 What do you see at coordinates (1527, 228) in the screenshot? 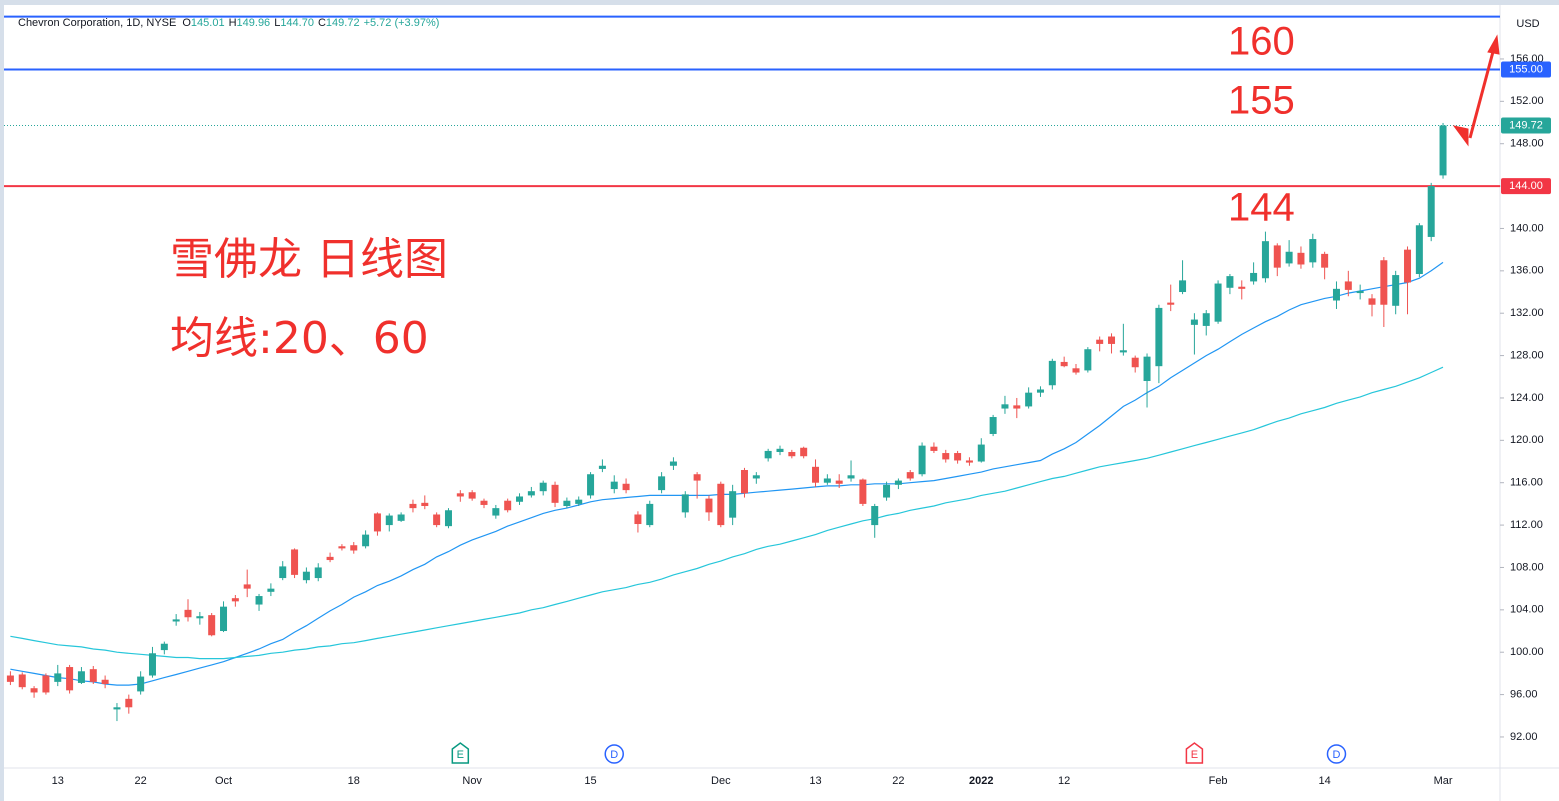
I see `y-tick-label: 140.00` at bounding box center [1527, 228].